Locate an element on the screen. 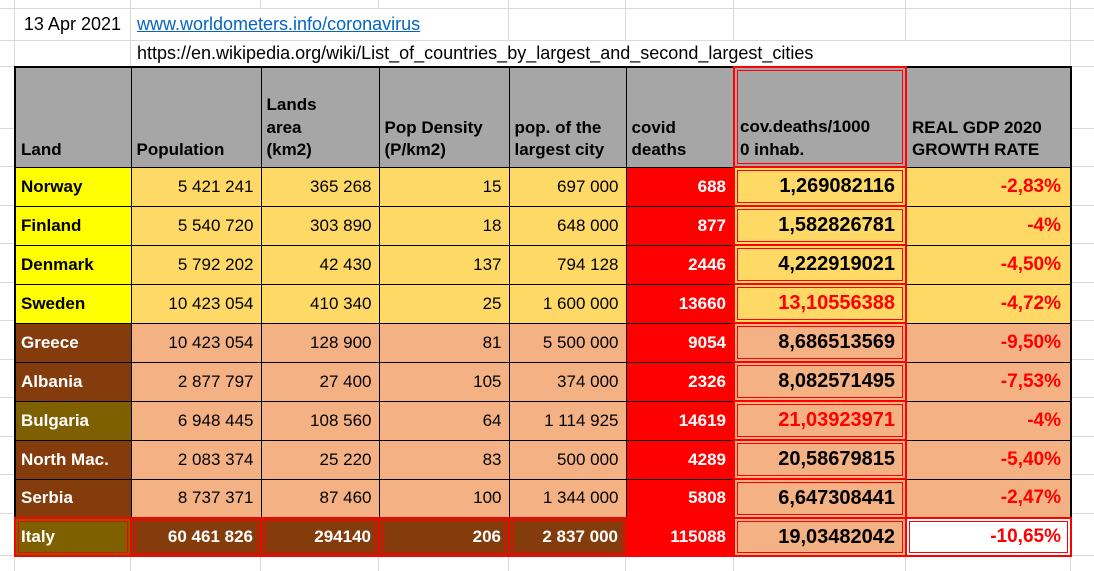 Image resolution: width=1094 pixels, height=571 pixels. worldometers-link: www.worldometers.info/coronavirus is located at coordinates (279, 23).